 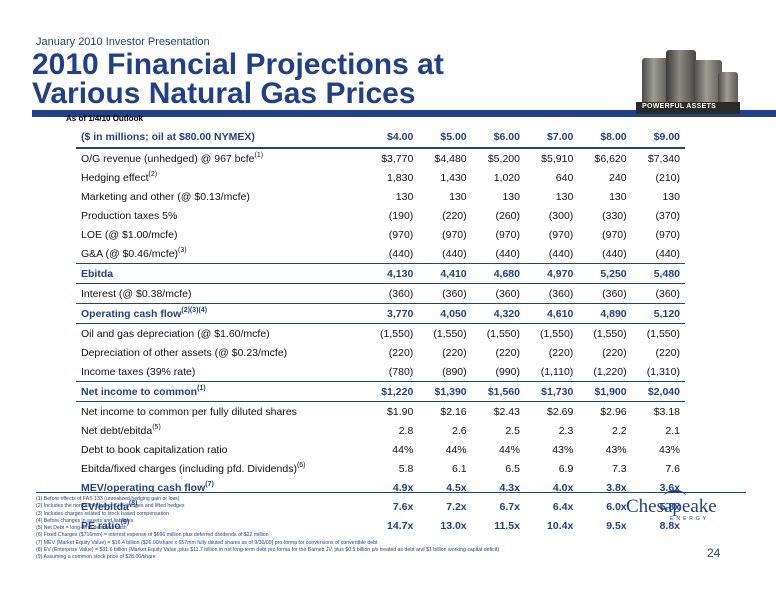 I want to click on row-value: 4,410, so click(x=445, y=273).